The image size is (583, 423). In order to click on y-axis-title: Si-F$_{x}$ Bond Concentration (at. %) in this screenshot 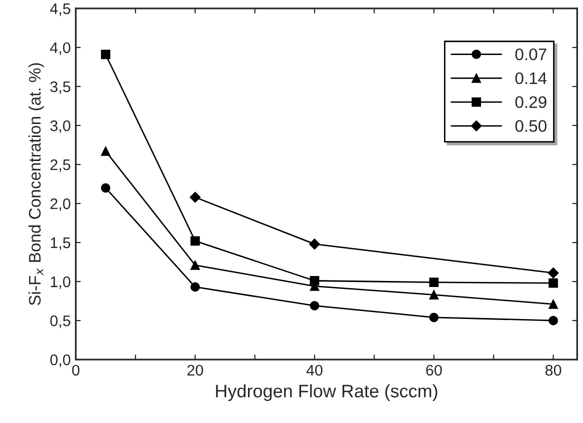, I will do `click(36, 184)`.